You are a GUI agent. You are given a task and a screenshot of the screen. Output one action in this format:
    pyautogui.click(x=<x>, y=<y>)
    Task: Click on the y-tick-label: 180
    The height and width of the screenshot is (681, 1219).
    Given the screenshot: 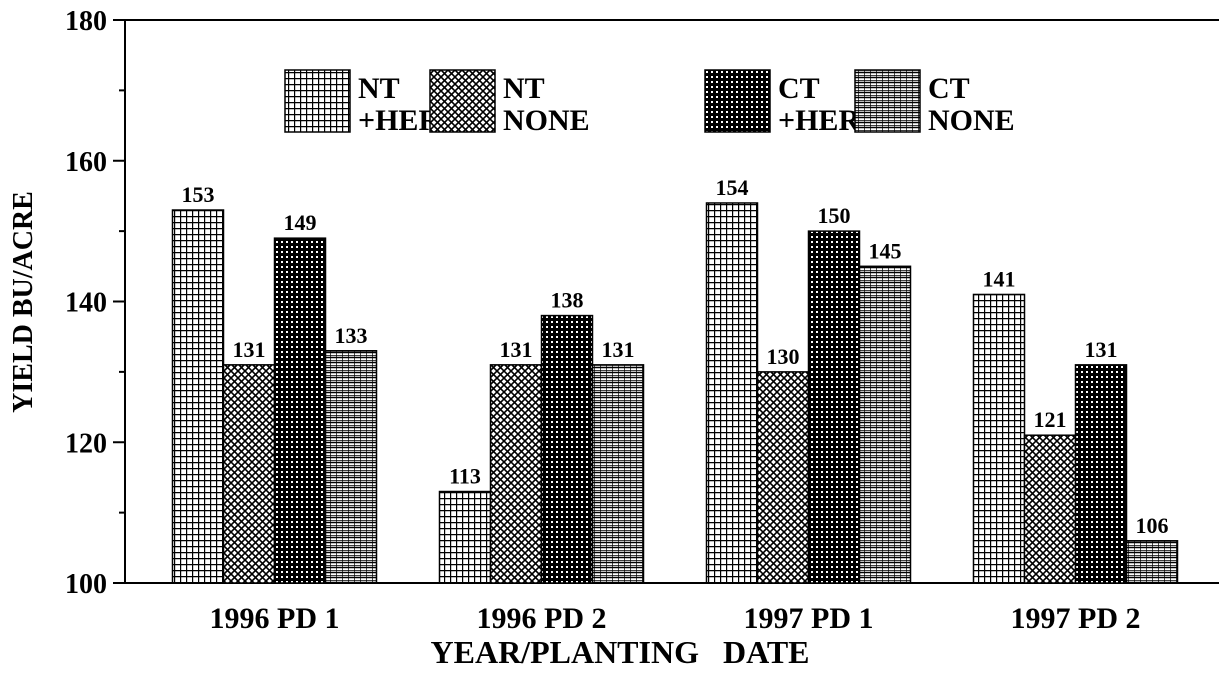 What is the action you would take?
    pyautogui.click(x=86, y=21)
    